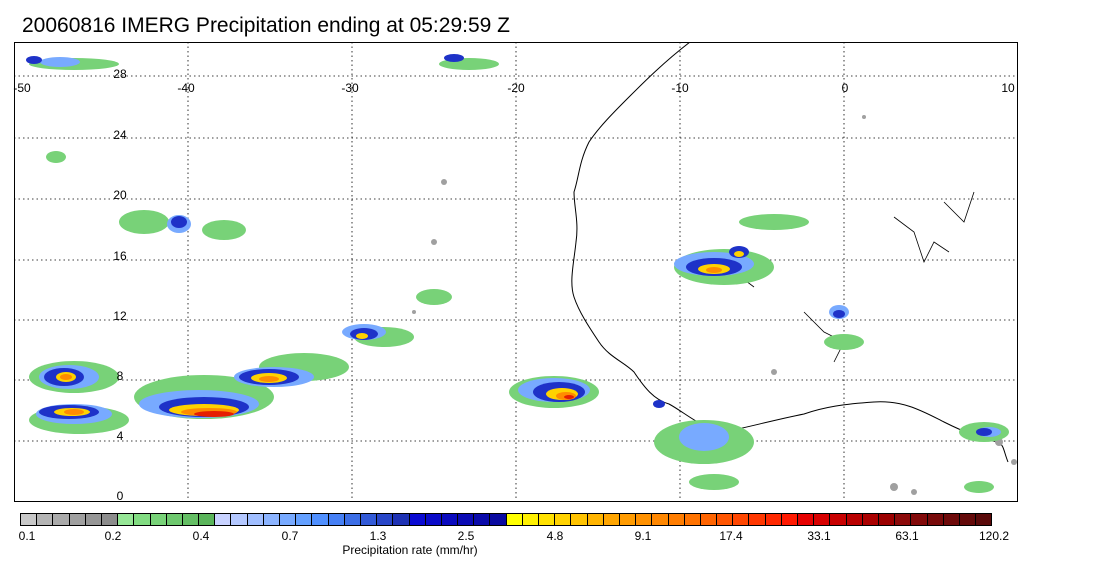 The height and width of the screenshot is (571, 1101). Describe the element at coordinates (290, 536) in the screenshot. I see `colorbar-tick: 0.7` at that location.